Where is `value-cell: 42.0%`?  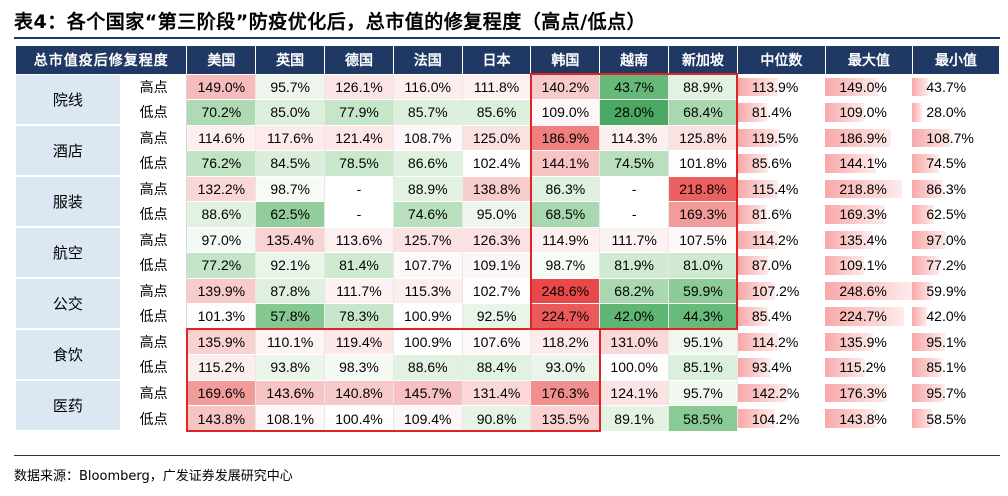 value-cell: 42.0% is located at coordinates (634, 316).